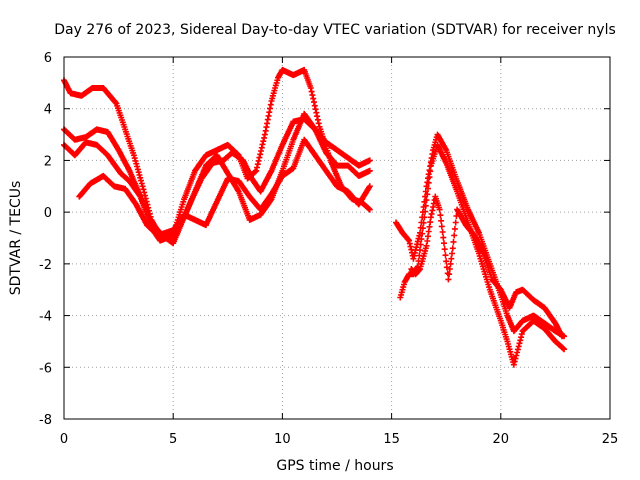 This screenshot has width=640, height=480. What do you see at coordinates (16, 238) in the screenshot?
I see `y-axis-label: SDTVAR / TECUs` at bounding box center [16, 238].